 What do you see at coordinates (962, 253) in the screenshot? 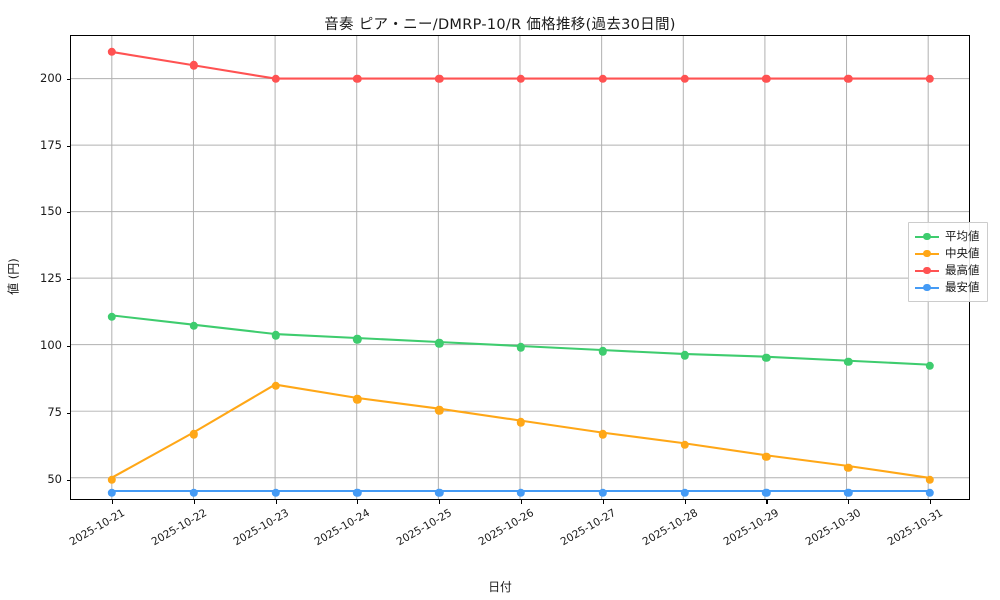
I see `legend-label: 中央値` at bounding box center [962, 253].